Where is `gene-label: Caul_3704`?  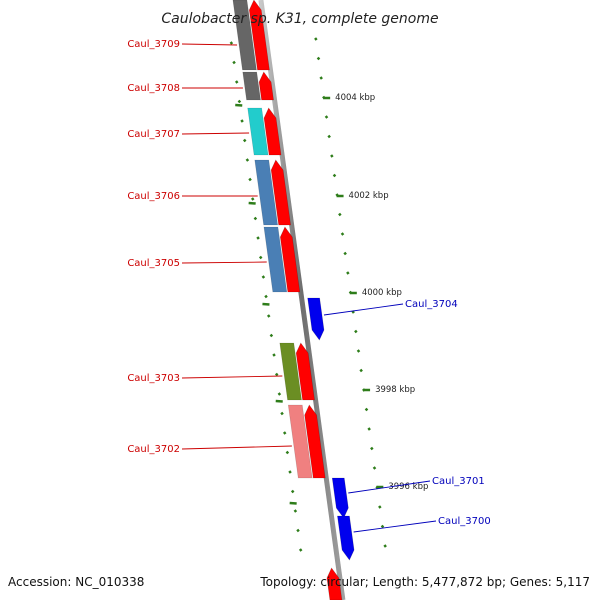 gene-label: Caul_3704 is located at coordinates (431, 304).